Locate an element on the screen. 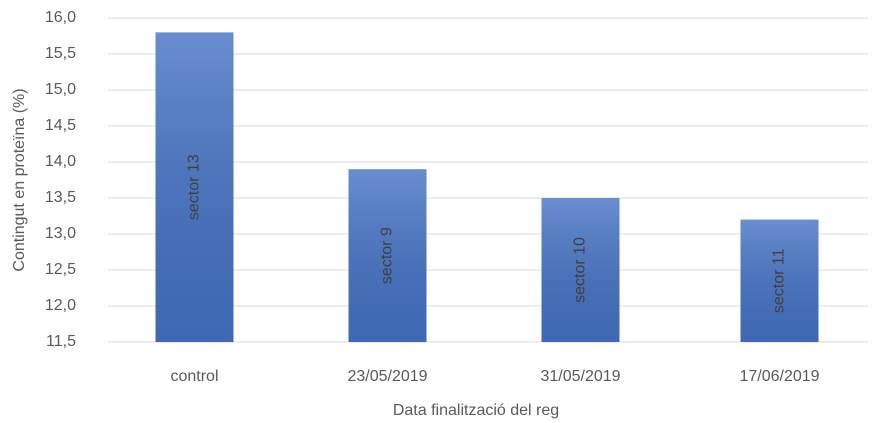  y-tick-label: 13,0 is located at coordinates (60, 233).